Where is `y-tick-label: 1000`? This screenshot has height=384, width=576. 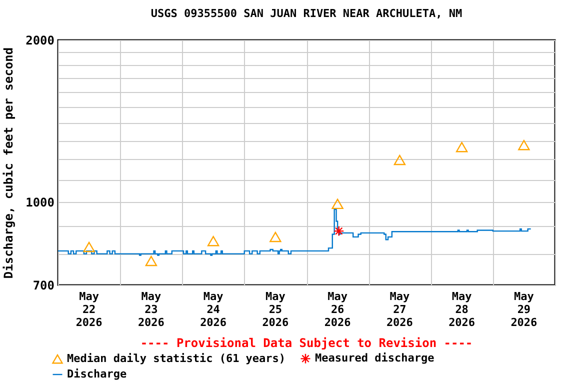 y-tick-label: 1000 is located at coordinates (40, 202).